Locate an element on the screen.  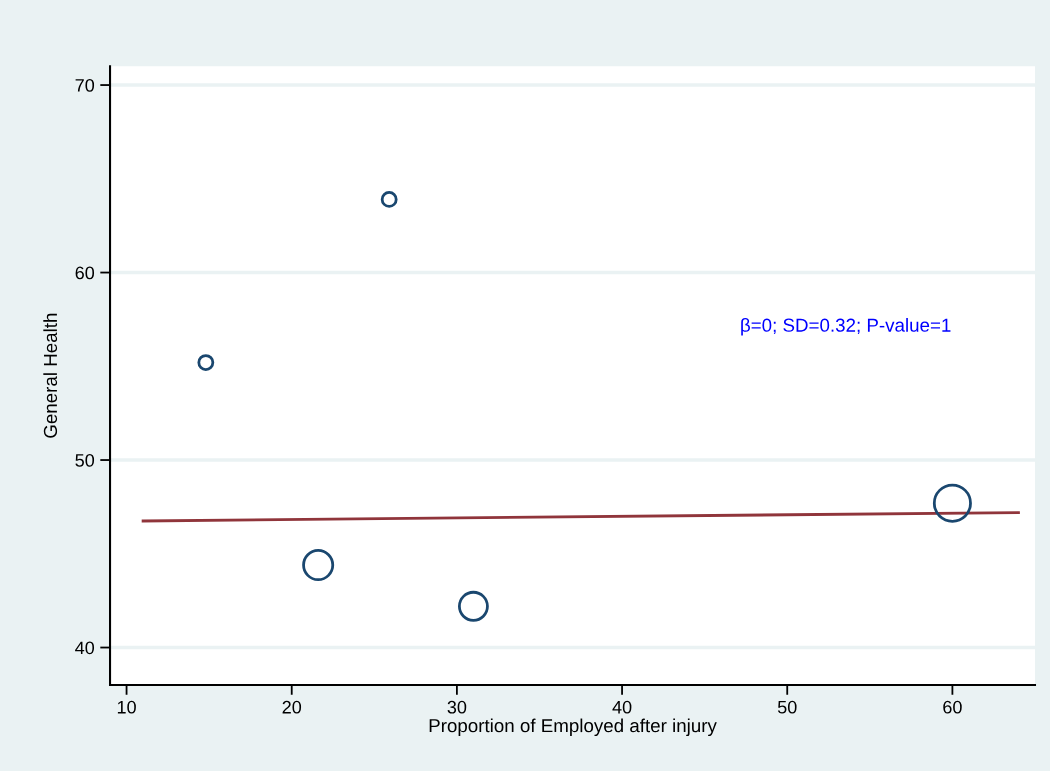
y-tick-label: 40 is located at coordinates (85, 648).